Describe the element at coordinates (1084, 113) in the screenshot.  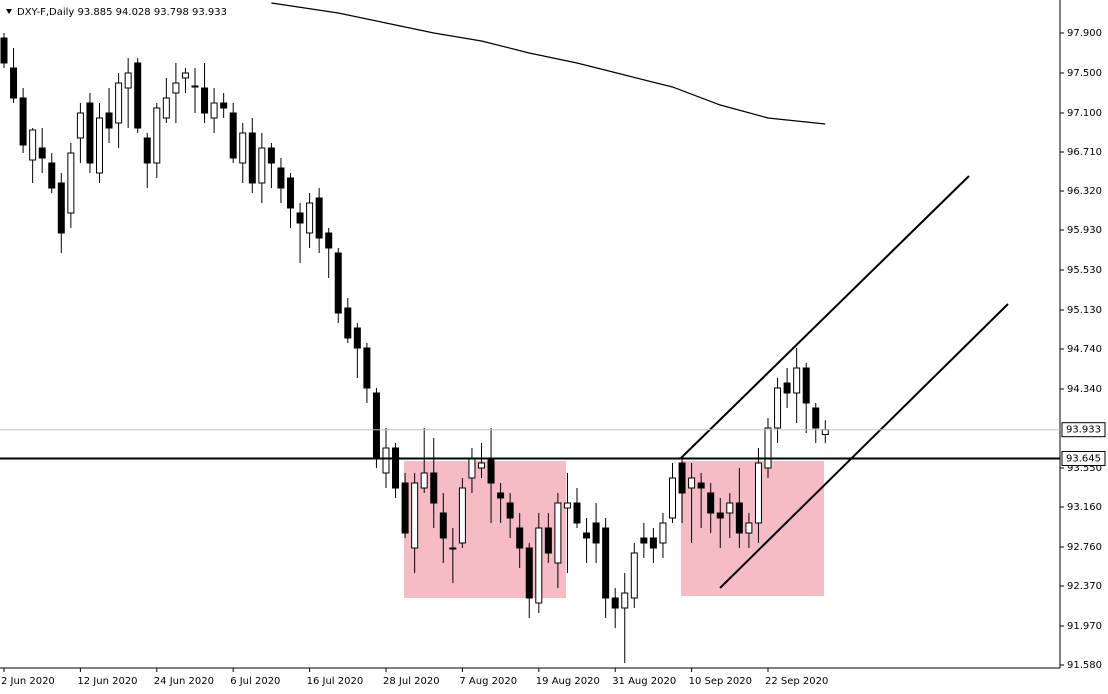
I see `y-tick-label: 97.100` at that location.